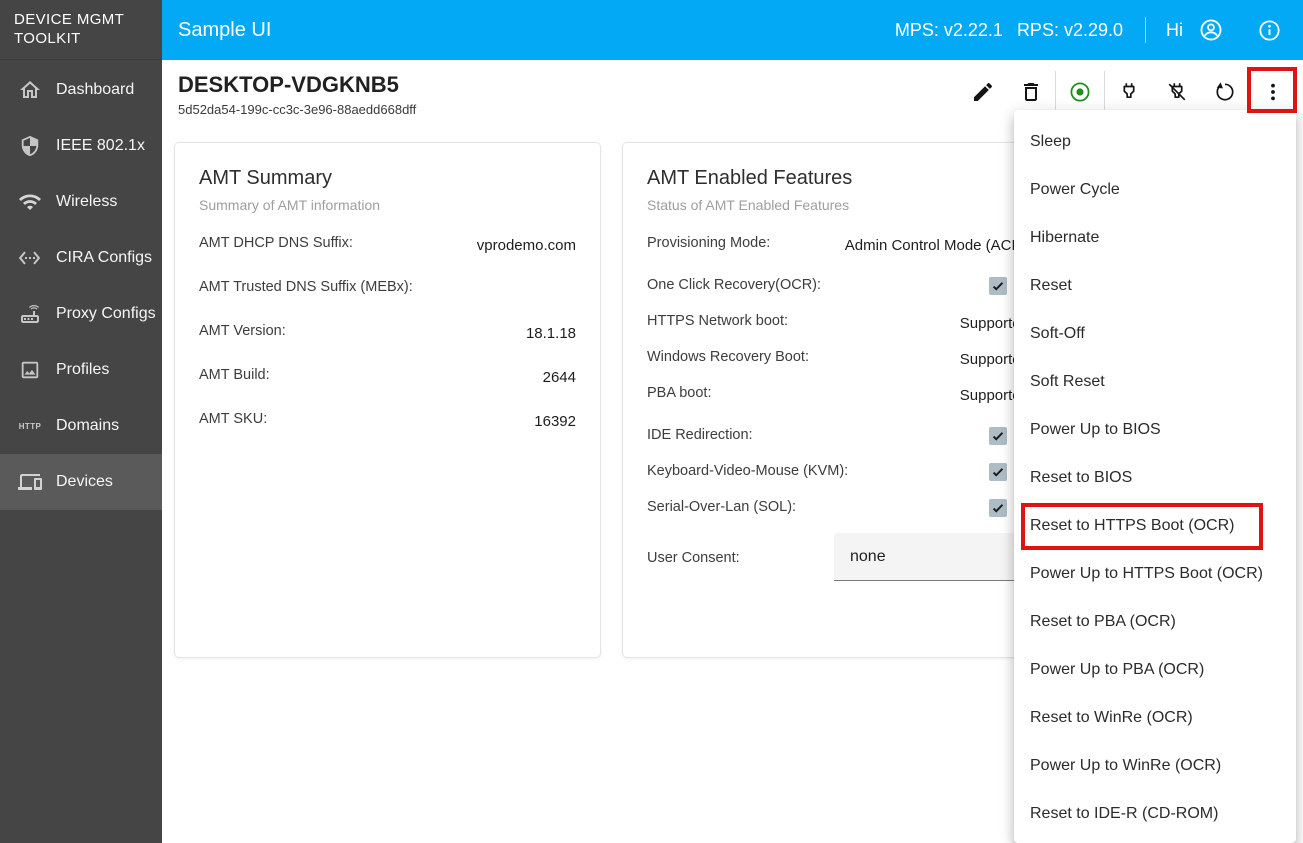  Describe the element at coordinates (106, 313) in the screenshot. I see `sidebar-item-label: Proxy Configs` at that location.